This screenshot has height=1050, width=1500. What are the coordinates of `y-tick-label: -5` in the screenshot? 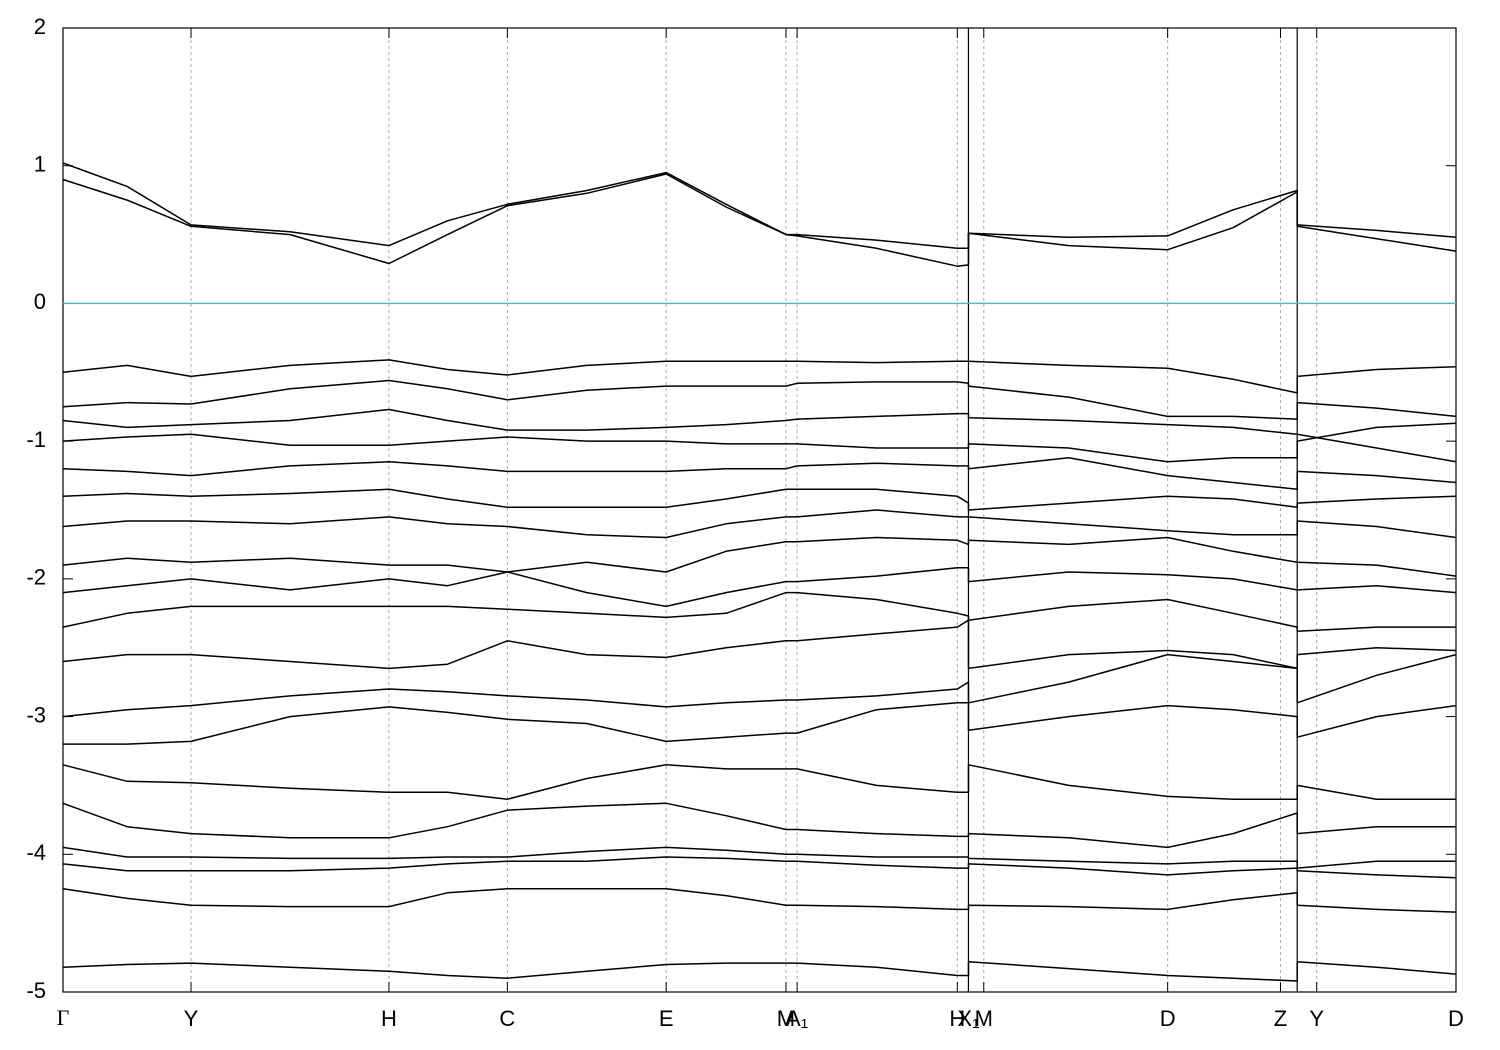 It's located at (36, 990).